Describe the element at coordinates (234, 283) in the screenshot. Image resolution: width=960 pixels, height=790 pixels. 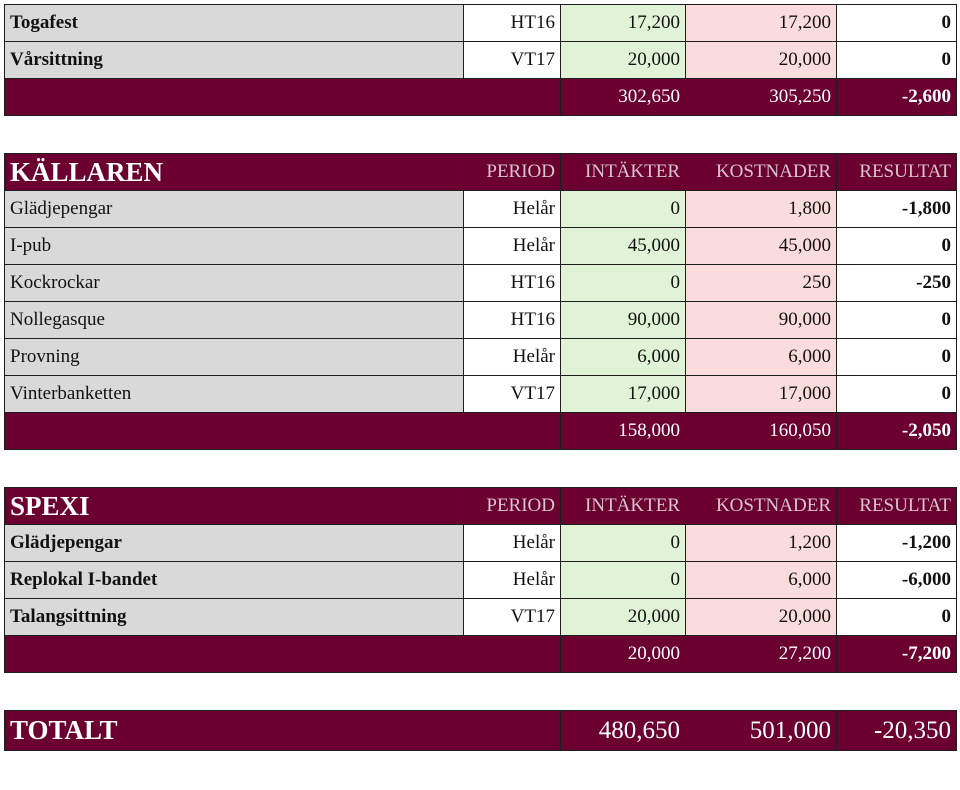
I see `row-name: Kockrockar` at that location.